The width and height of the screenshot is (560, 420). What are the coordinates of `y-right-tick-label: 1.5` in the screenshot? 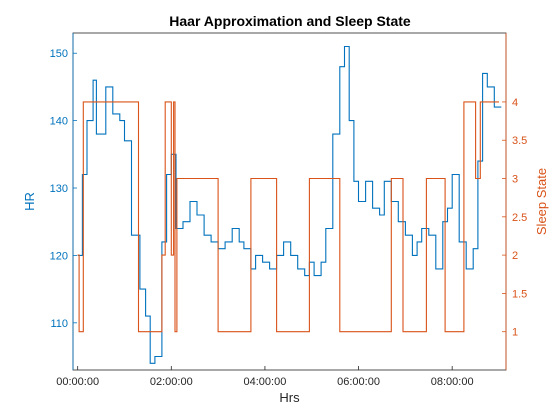 It's located at (519, 294).